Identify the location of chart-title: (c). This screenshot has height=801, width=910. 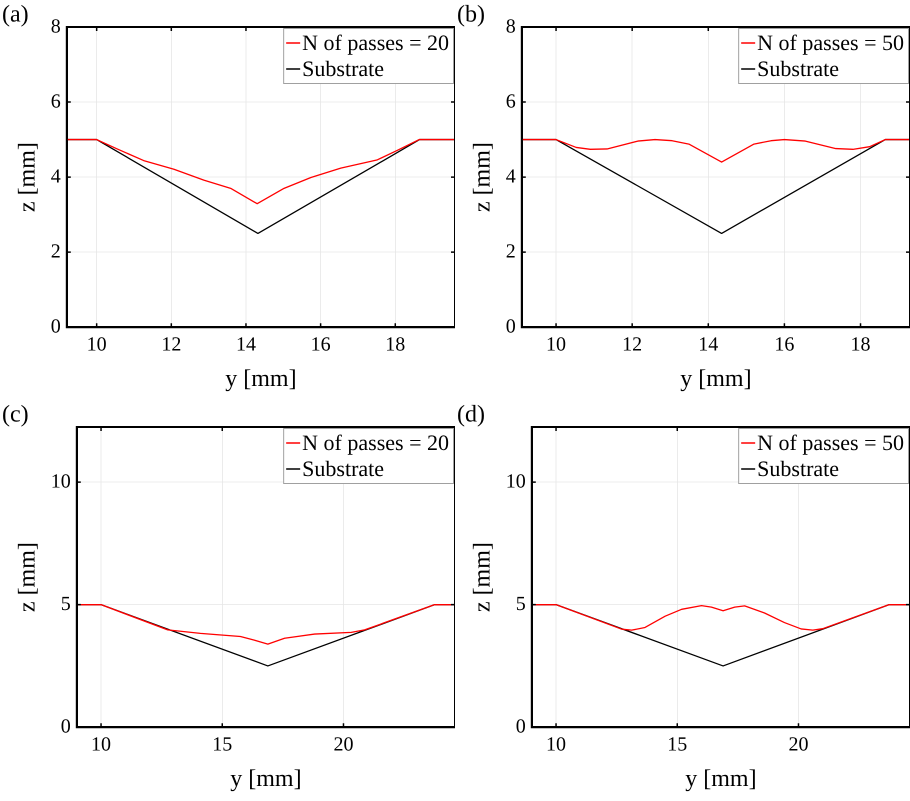
(15, 414).